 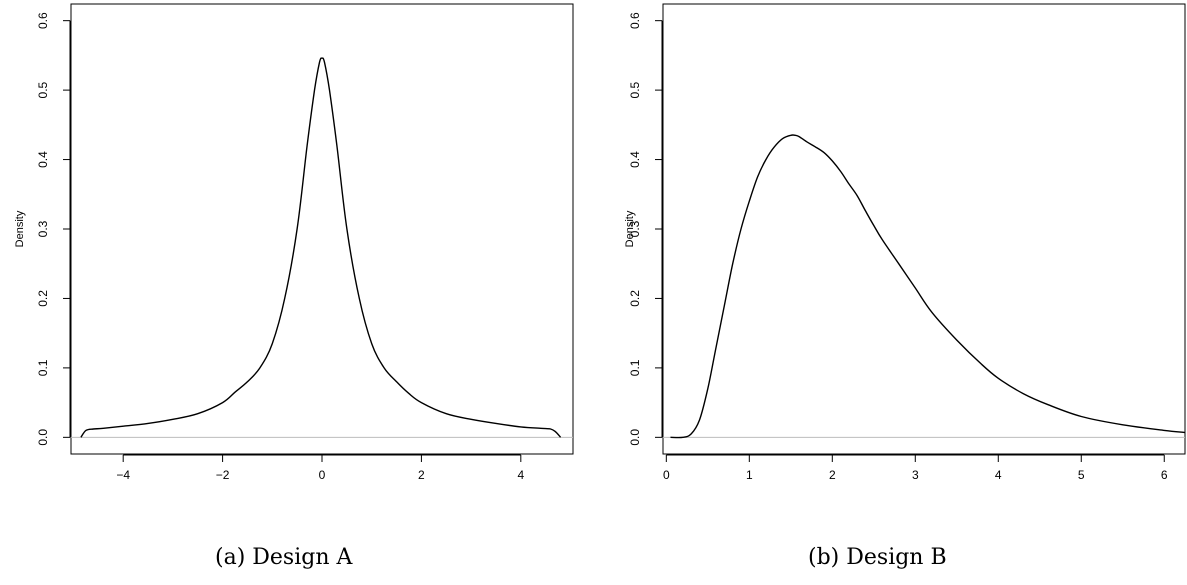 I want to click on x-tick-label: 6, so click(x=1164, y=475).